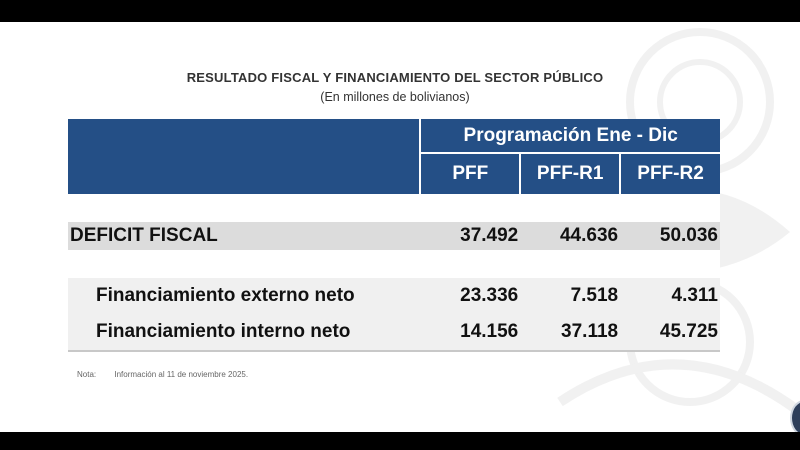 Image resolution: width=800 pixels, height=450 pixels. Describe the element at coordinates (670, 173) in the screenshot. I see `column-header-pff-r2: PFF-R2` at that location.